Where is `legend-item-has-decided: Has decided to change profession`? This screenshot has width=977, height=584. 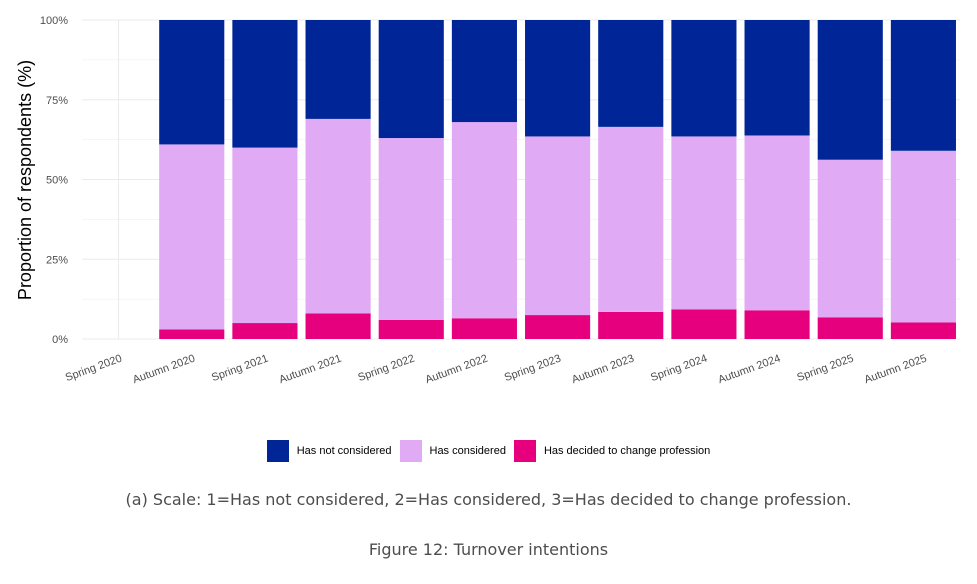
legend-item-has-decided: Has decided to change profession is located at coordinates (612, 451).